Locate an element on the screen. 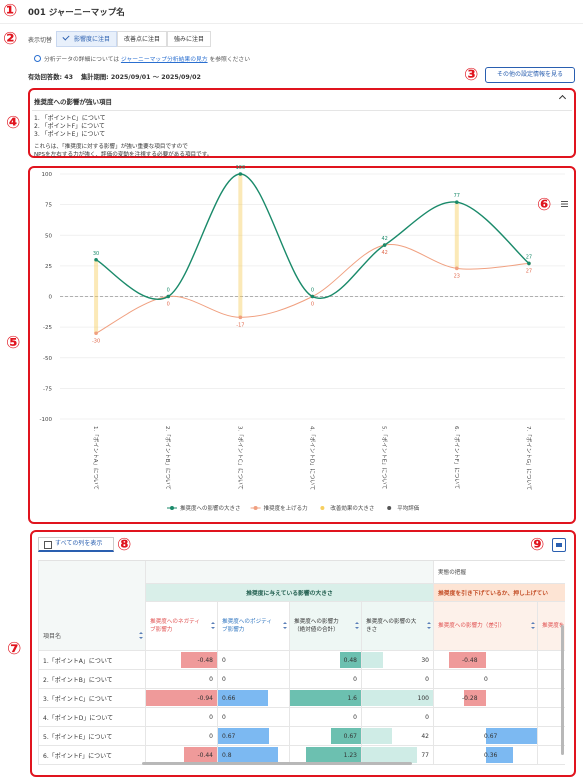 This screenshot has width=583, height=779. period: 集計期間: 2025/09/01 〜 2025/09/02 is located at coordinates (140, 77).